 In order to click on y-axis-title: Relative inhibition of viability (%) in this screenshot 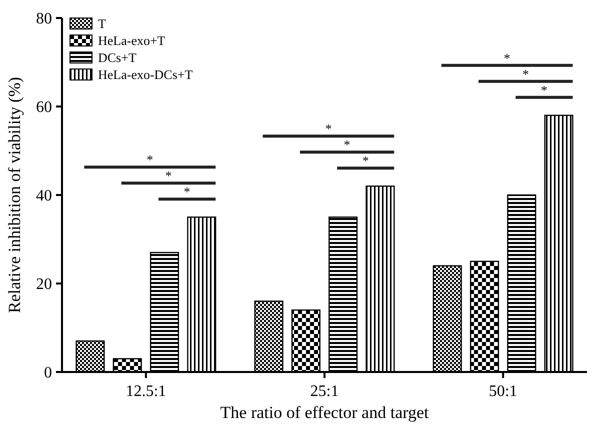, I will do `click(14, 195)`.